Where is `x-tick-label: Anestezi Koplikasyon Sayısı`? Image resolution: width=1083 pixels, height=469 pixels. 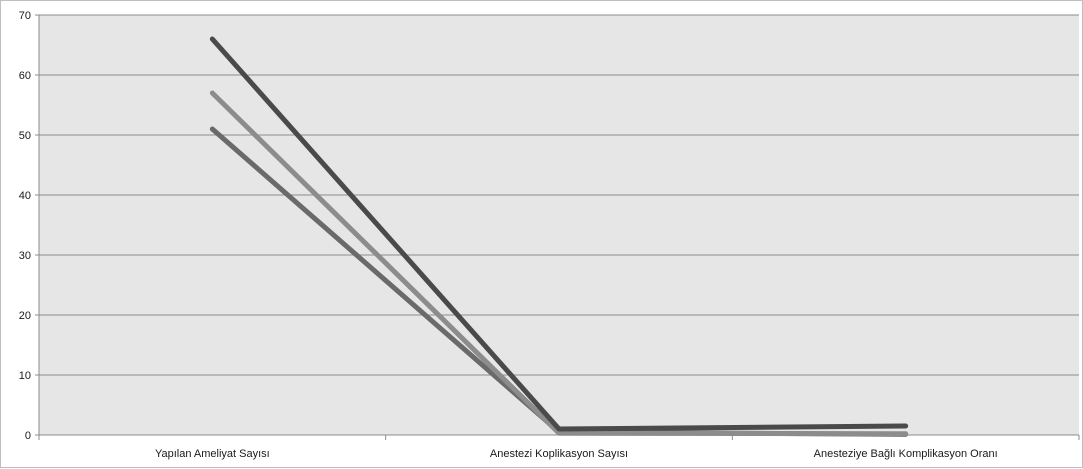 x-tick-label: Anestezi Koplikasyon Sayısı is located at coordinates (559, 454).